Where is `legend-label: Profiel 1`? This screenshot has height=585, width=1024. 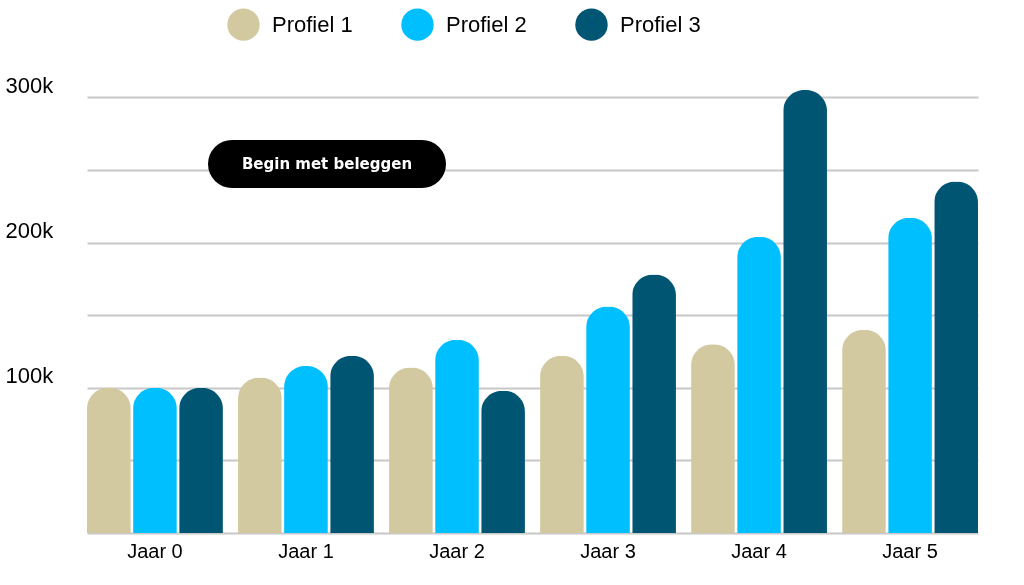
legend-label: Profiel 1 is located at coordinates (312, 24).